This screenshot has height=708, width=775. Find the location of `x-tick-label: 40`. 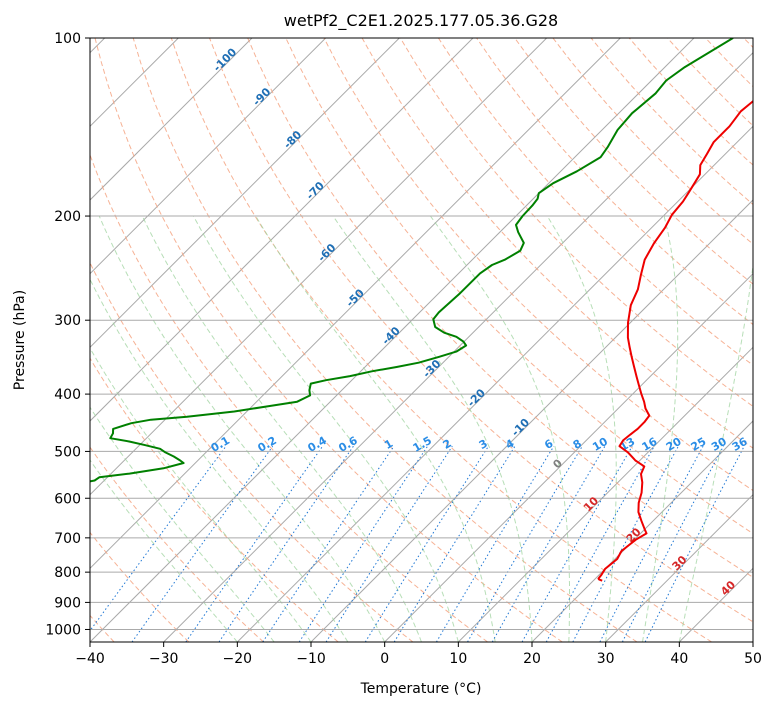

x-tick-label: 40 is located at coordinates (679, 659).